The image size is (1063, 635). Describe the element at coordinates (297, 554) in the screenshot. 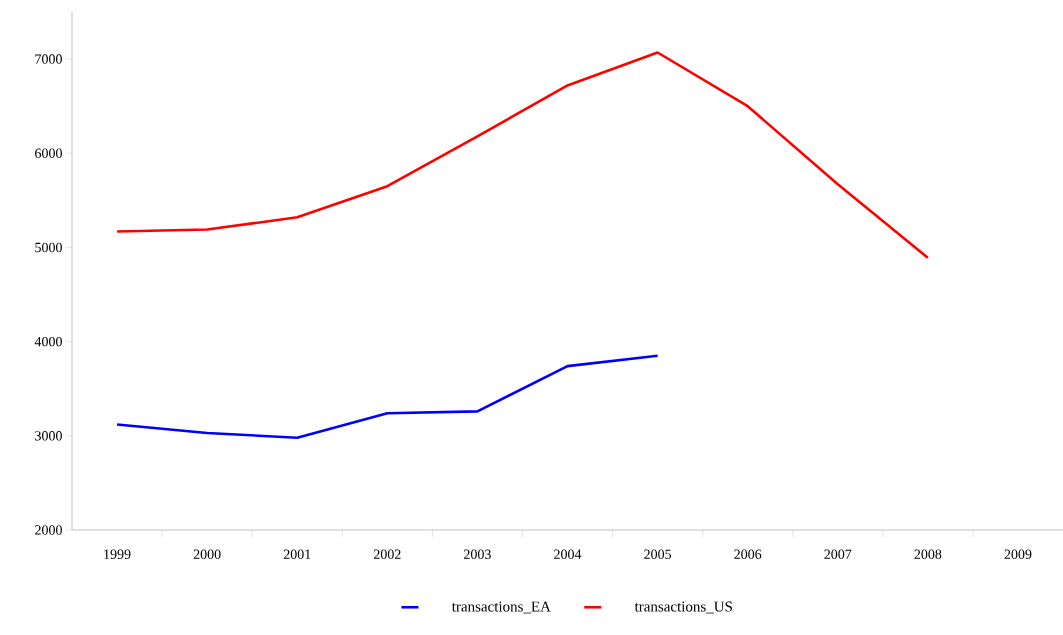

I see `x-tick-label: 2001` at that location.